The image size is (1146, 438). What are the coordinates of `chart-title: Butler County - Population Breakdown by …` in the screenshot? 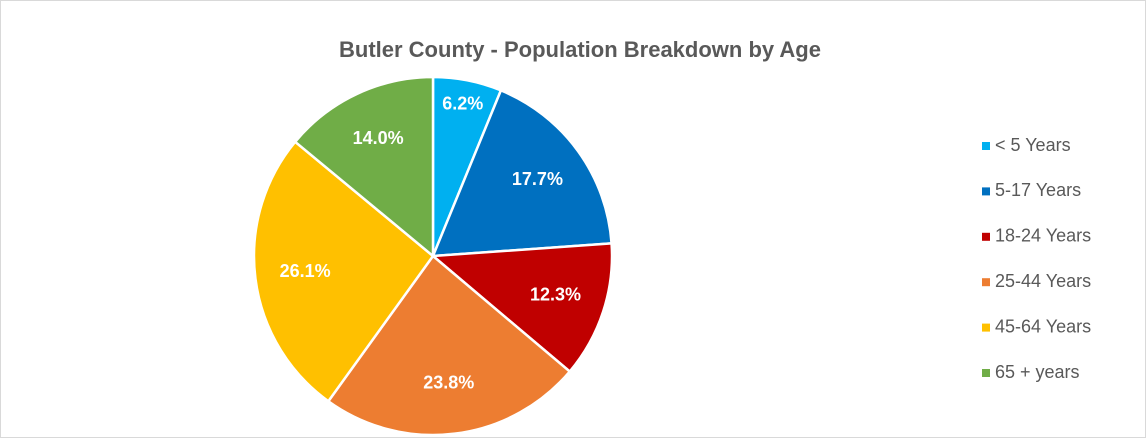 It's located at (580, 49).